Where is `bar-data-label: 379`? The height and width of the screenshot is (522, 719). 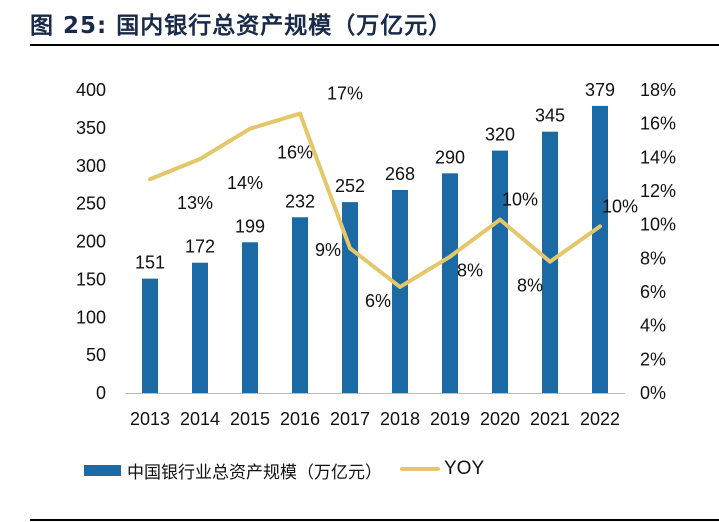
bar-data-label: 379 is located at coordinates (600, 90).